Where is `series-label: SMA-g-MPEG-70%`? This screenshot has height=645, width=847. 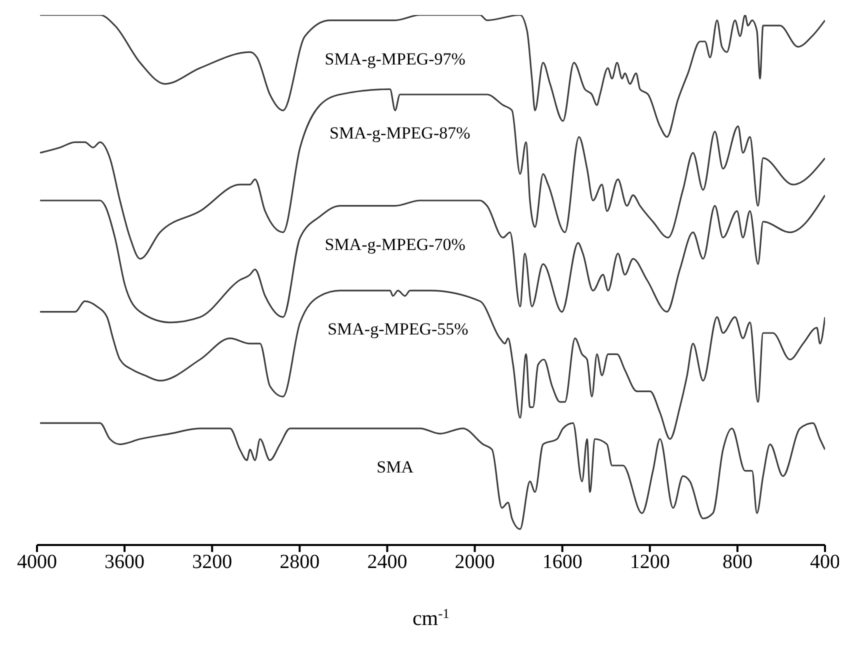 series-label: SMA-g-MPEG-70% is located at coordinates (395, 244).